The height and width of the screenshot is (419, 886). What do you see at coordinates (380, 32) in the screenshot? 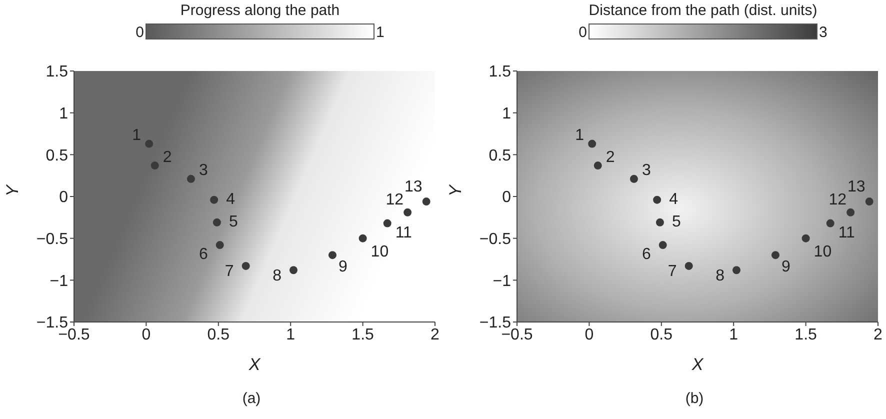
I see `text: 1` at bounding box center [380, 32].